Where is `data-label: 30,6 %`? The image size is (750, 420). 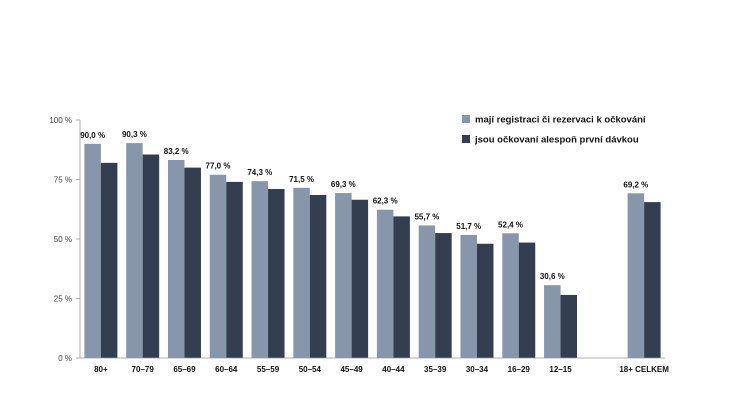 data-label: 30,6 % is located at coordinates (552, 276).